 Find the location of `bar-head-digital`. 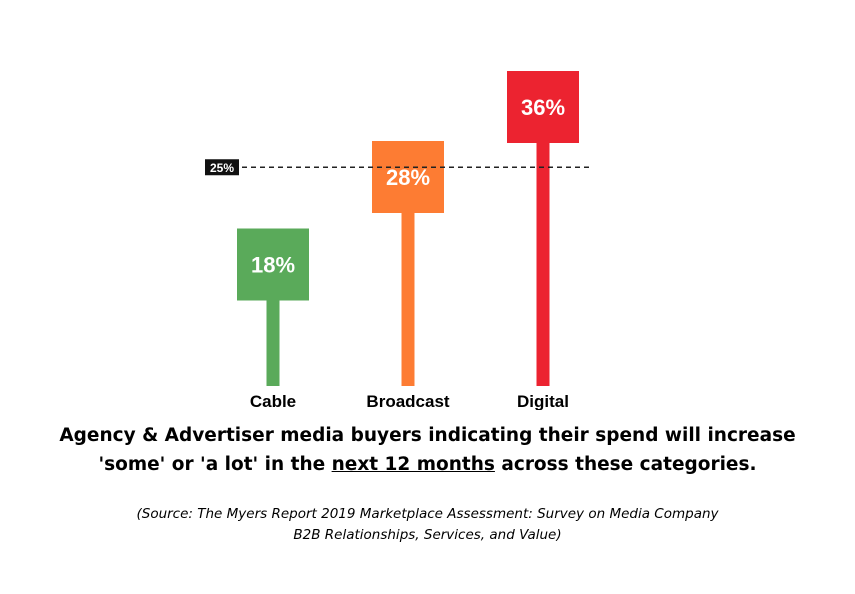

bar-head-digital is located at coordinates (543, 107).